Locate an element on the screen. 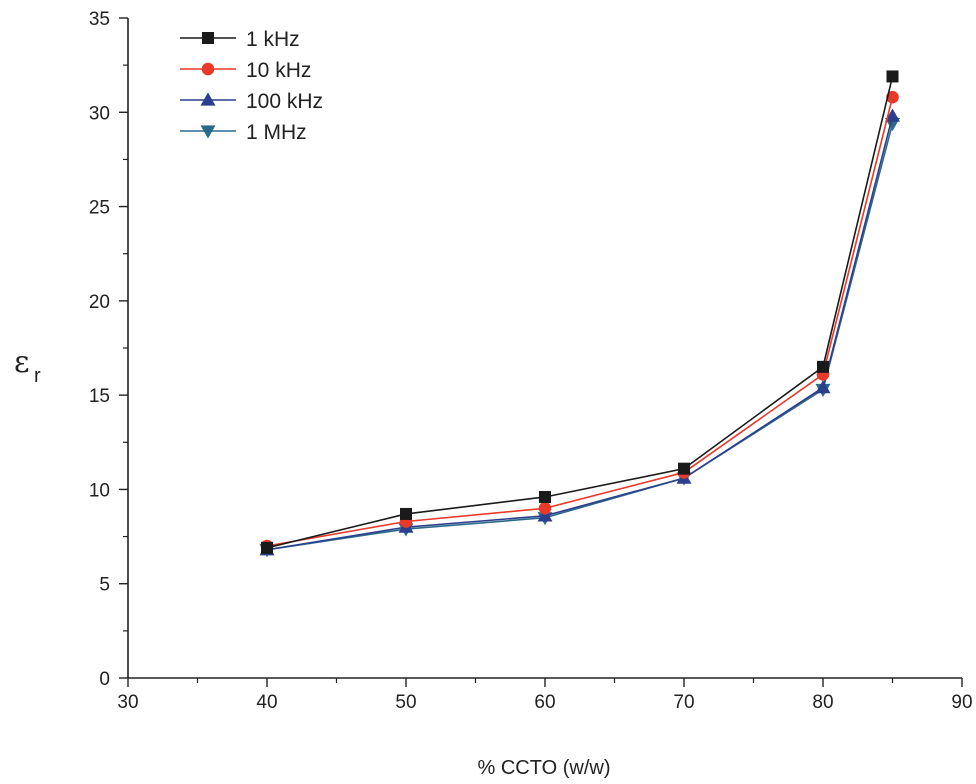  y-tick-label: 25 is located at coordinates (99, 208).